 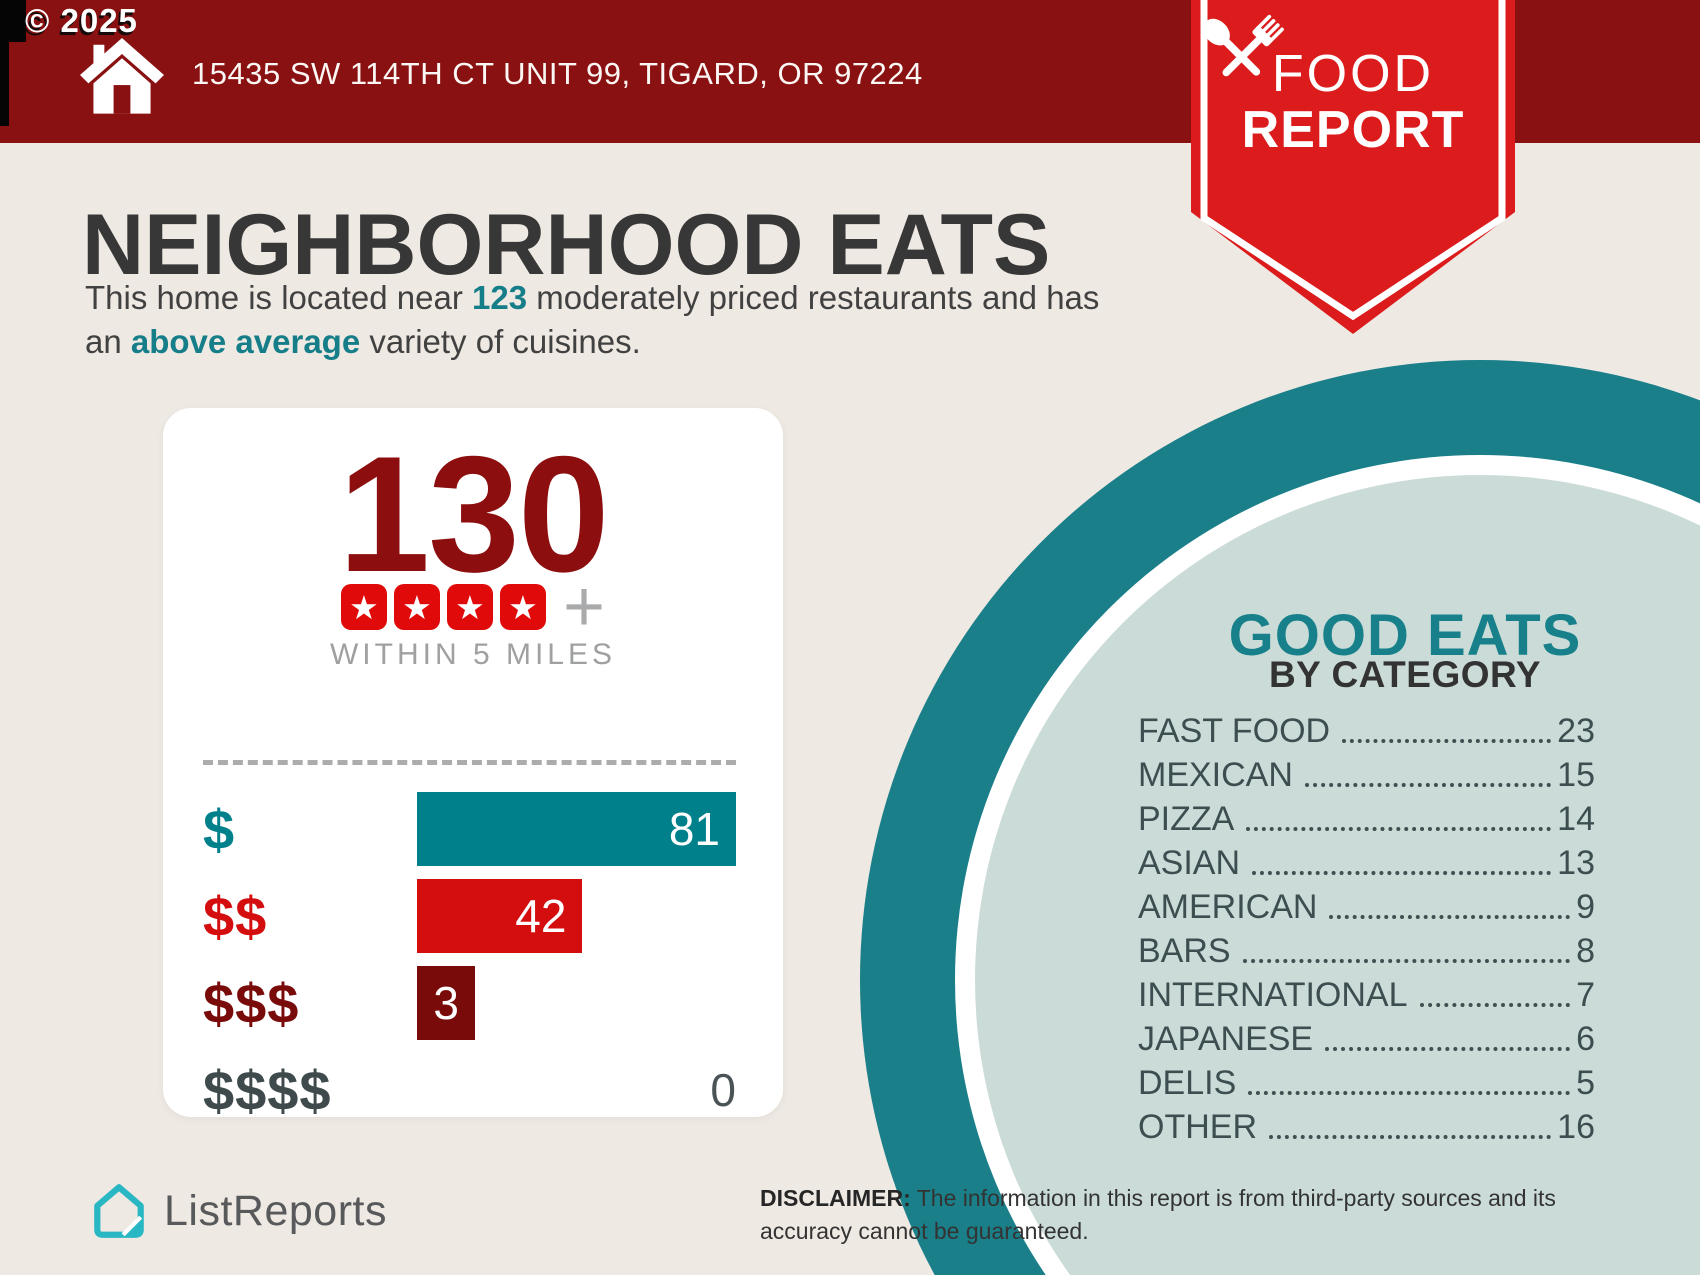 What do you see at coordinates (1576, 1127) in the screenshot?
I see `category-count: 16` at bounding box center [1576, 1127].